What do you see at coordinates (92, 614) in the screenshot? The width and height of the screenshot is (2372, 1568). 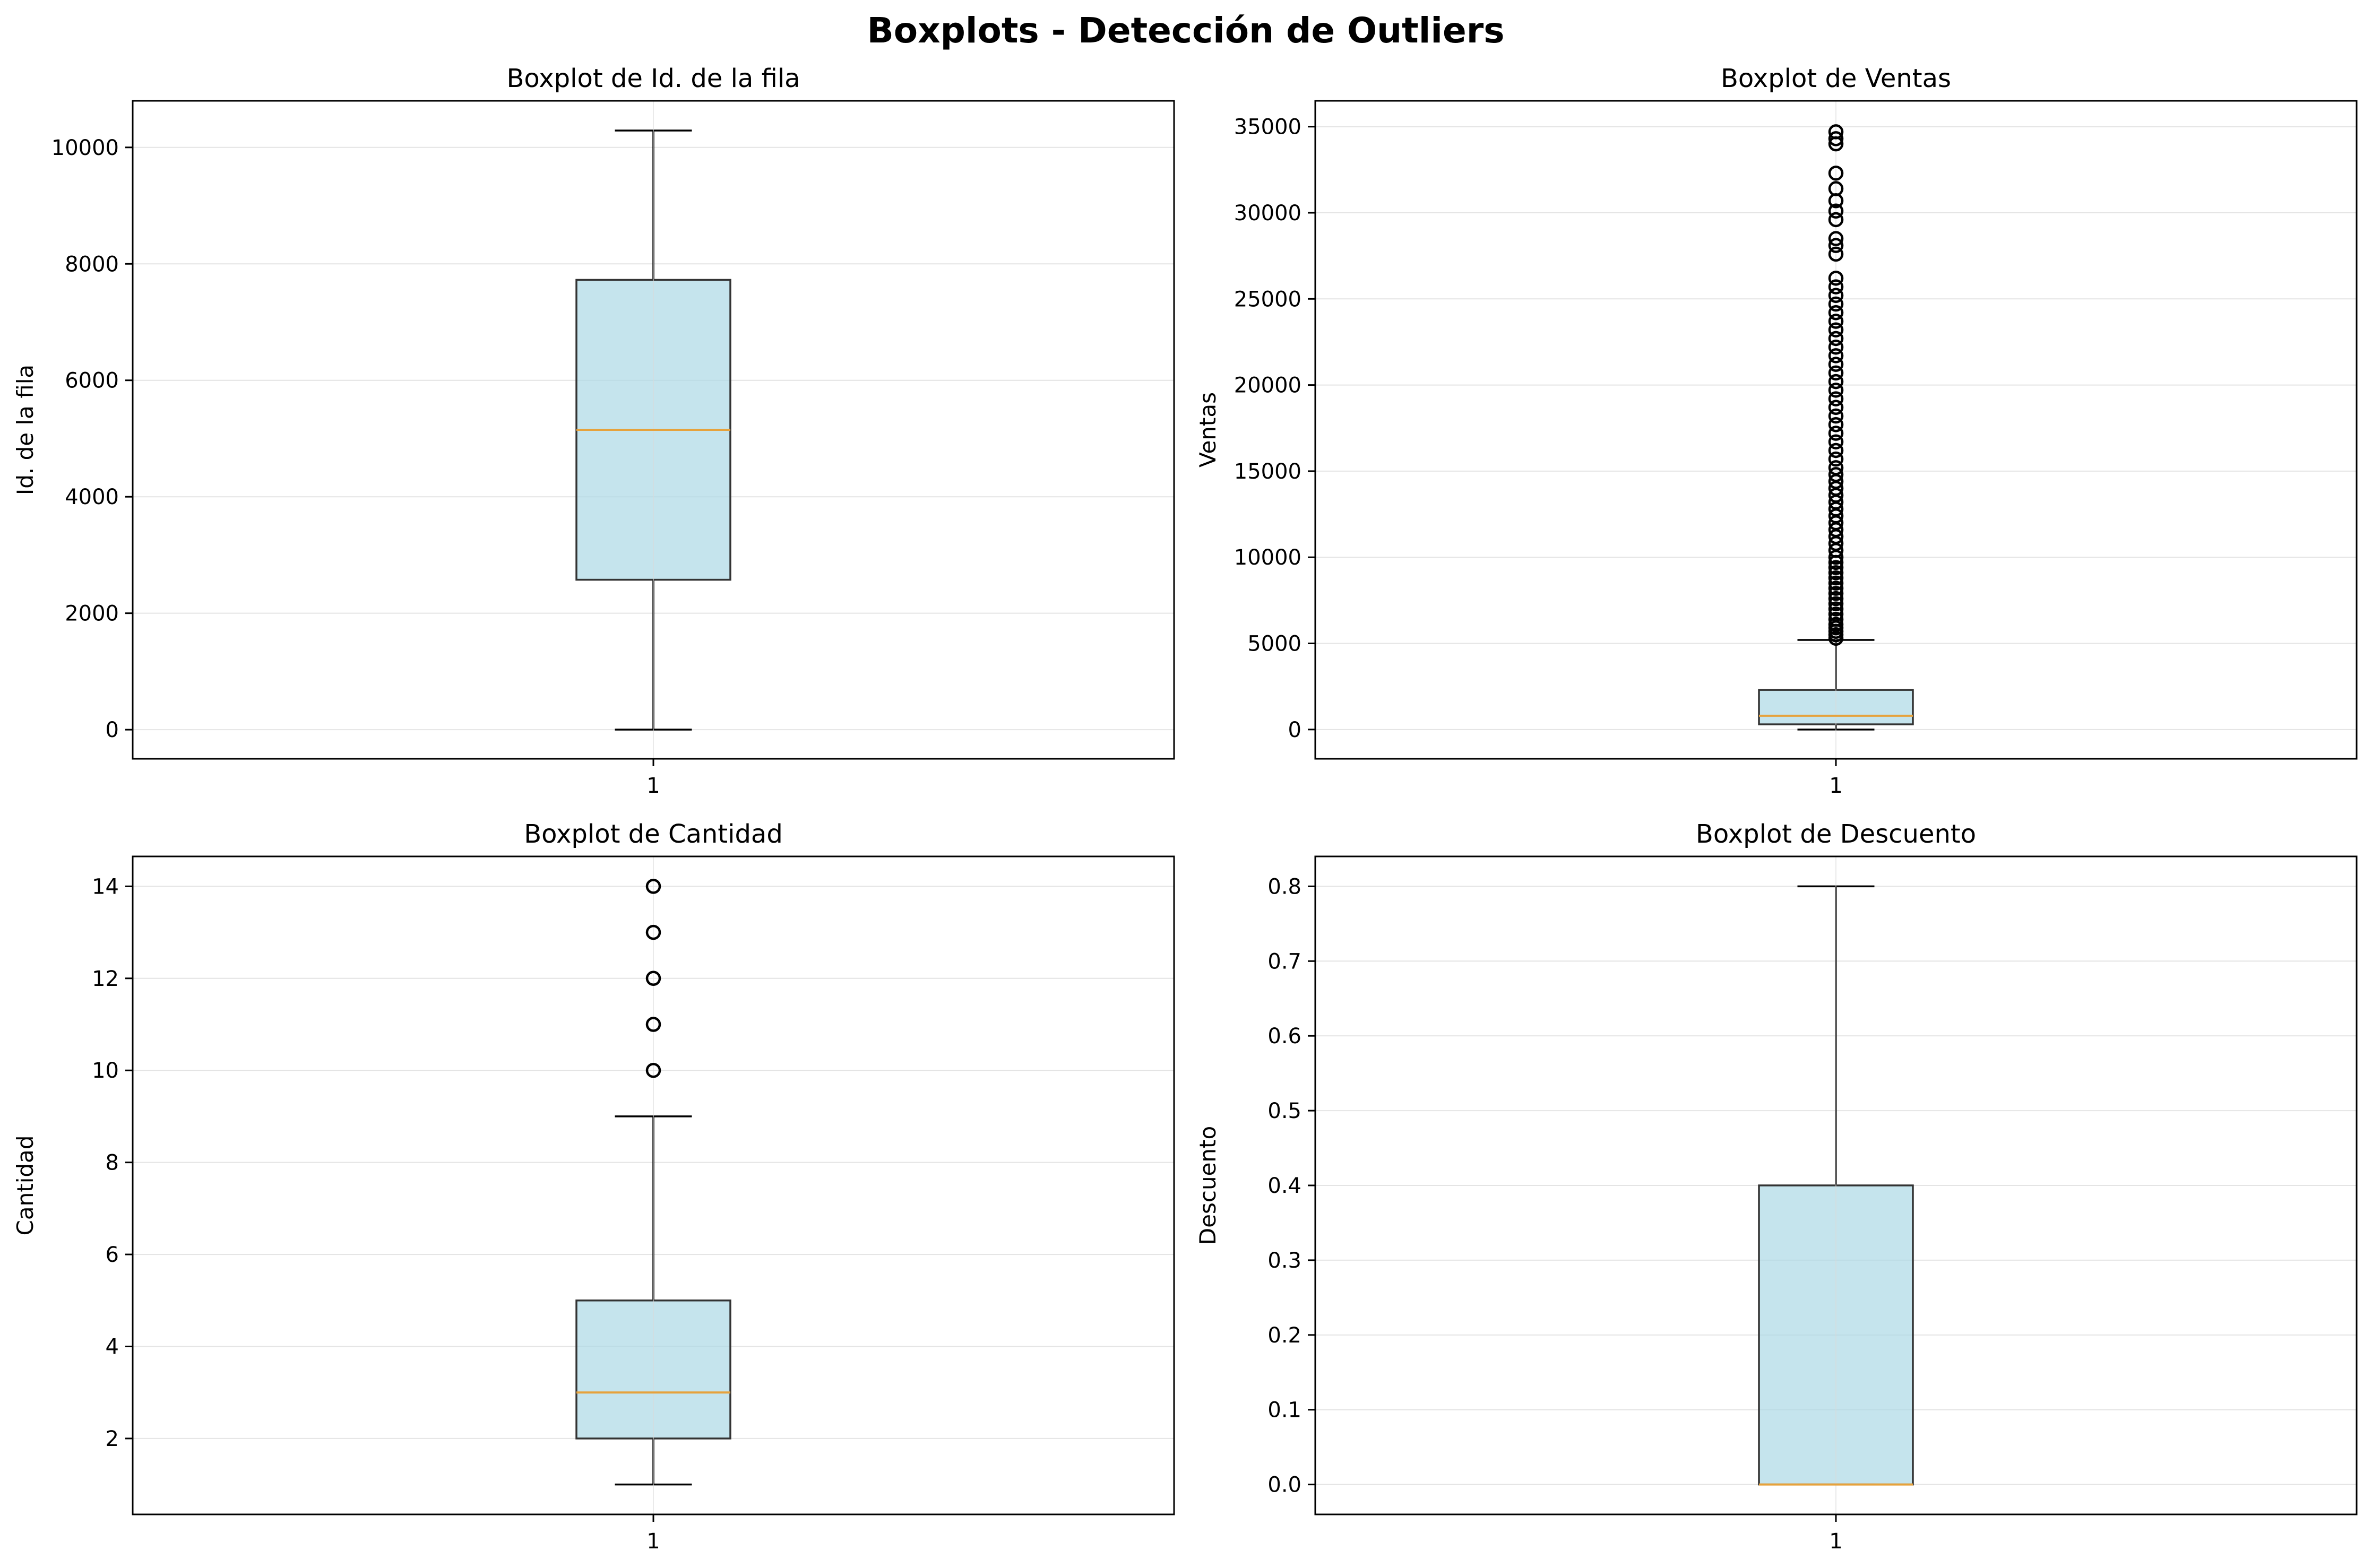 I see `y-tick-label: 2000` at bounding box center [92, 614].